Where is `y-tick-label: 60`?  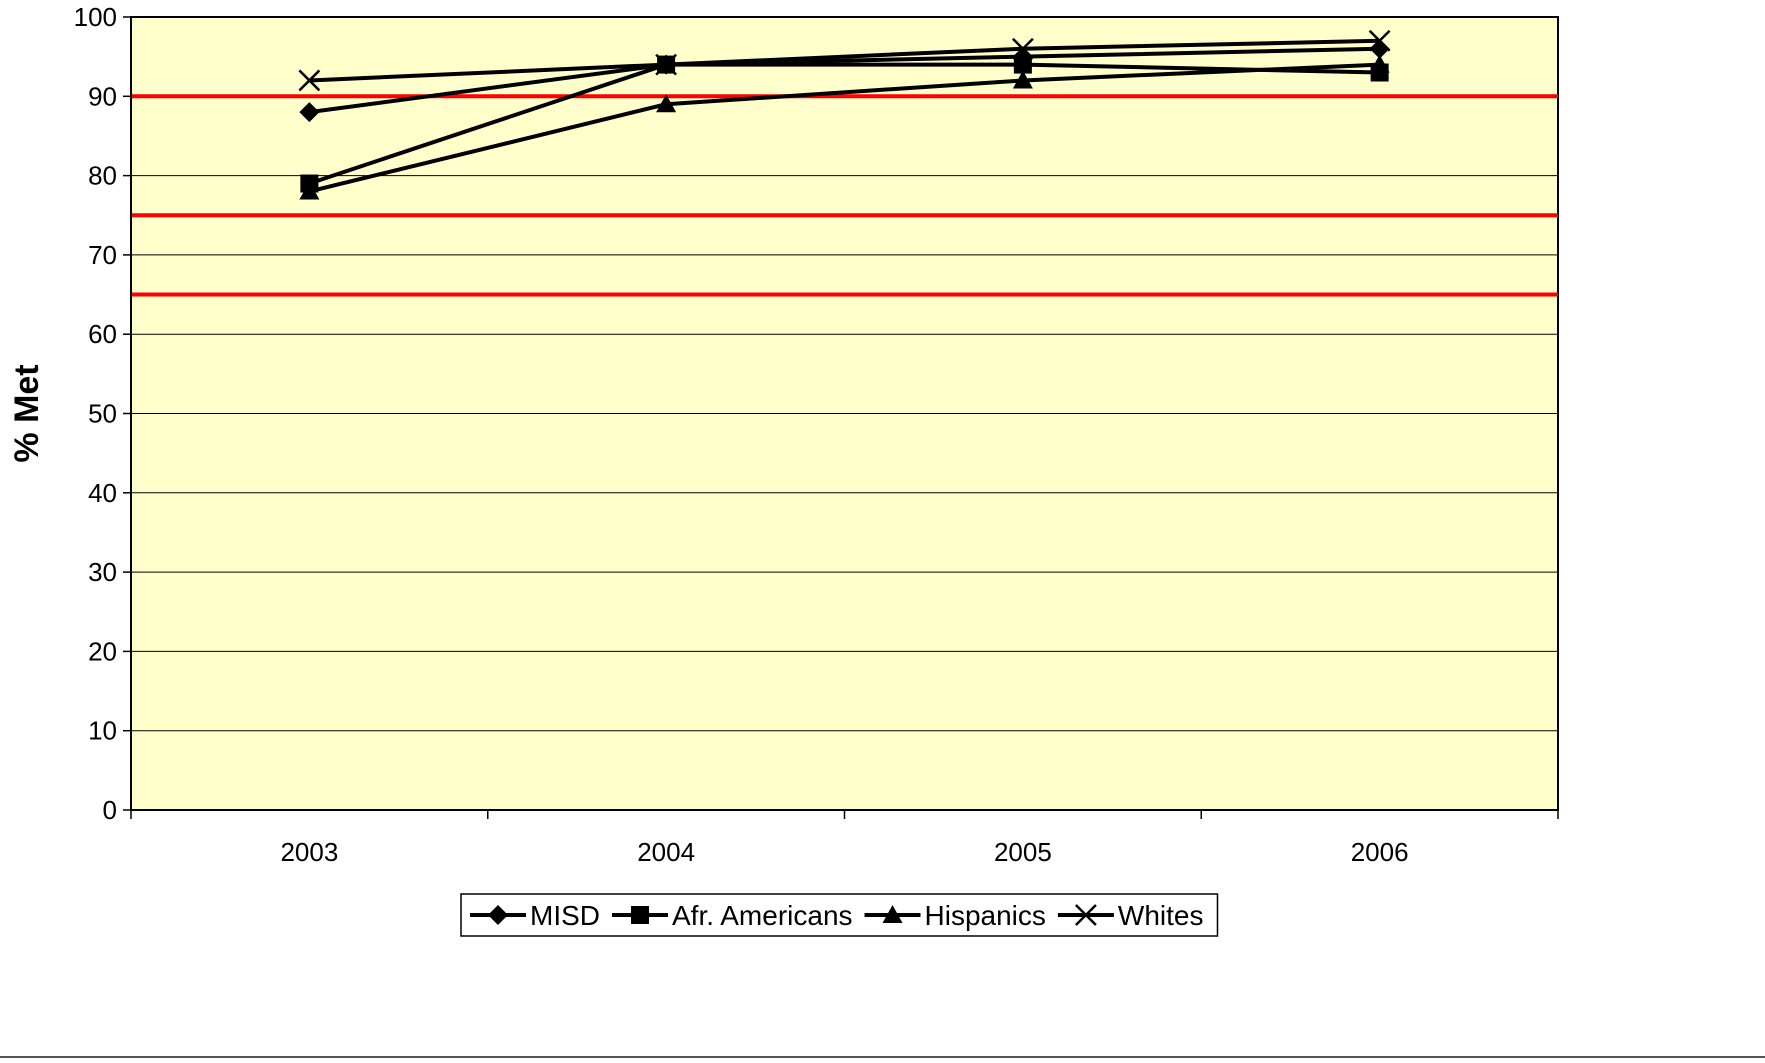 y-tick-label: 60 is located at coordinates (102, 334).